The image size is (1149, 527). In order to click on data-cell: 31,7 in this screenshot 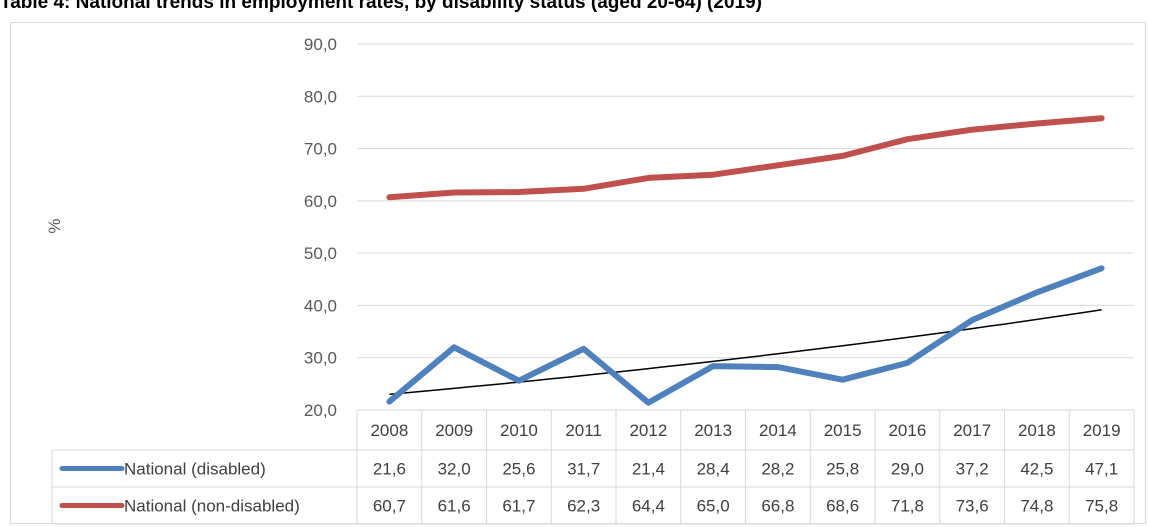, I will do `click(583, 469)`.